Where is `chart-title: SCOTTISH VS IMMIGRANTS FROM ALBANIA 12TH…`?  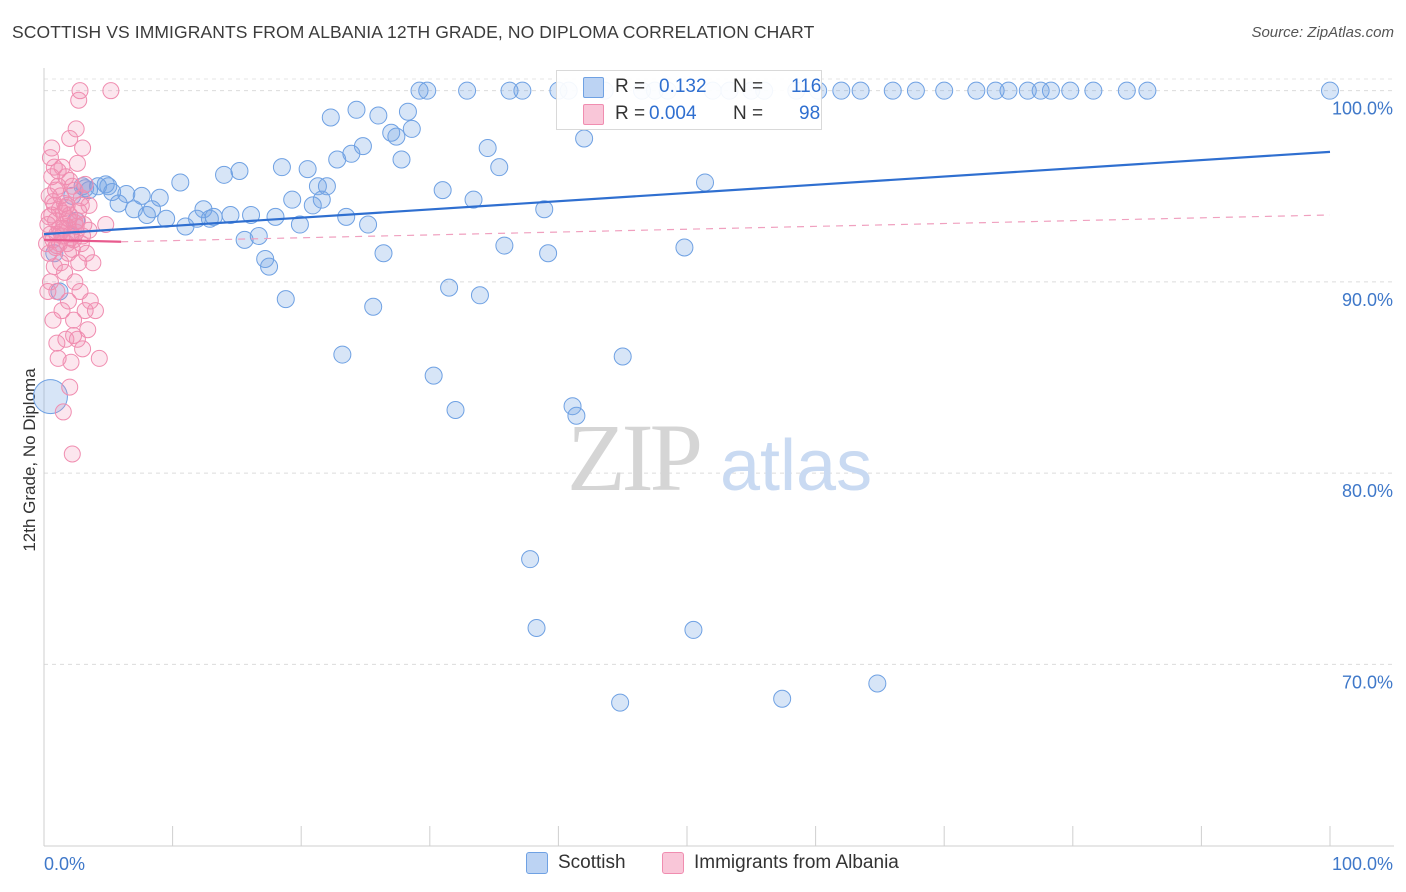 chart-title: SCOTTISH VS IMMIGRANTS FROM ALBANIA 12TH… is located at coordinates (413, 32).